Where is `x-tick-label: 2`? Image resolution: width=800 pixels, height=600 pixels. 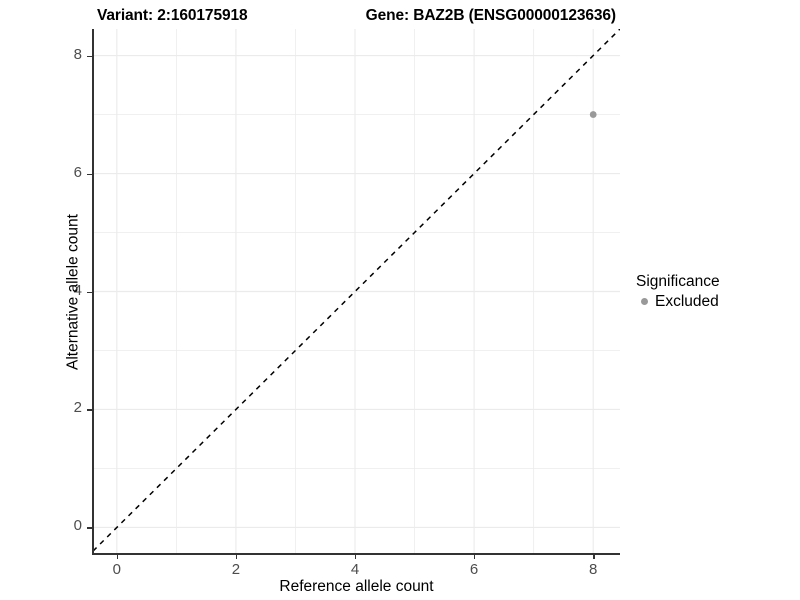 x-tick-label: 2 is located at coordinates (236, 569).